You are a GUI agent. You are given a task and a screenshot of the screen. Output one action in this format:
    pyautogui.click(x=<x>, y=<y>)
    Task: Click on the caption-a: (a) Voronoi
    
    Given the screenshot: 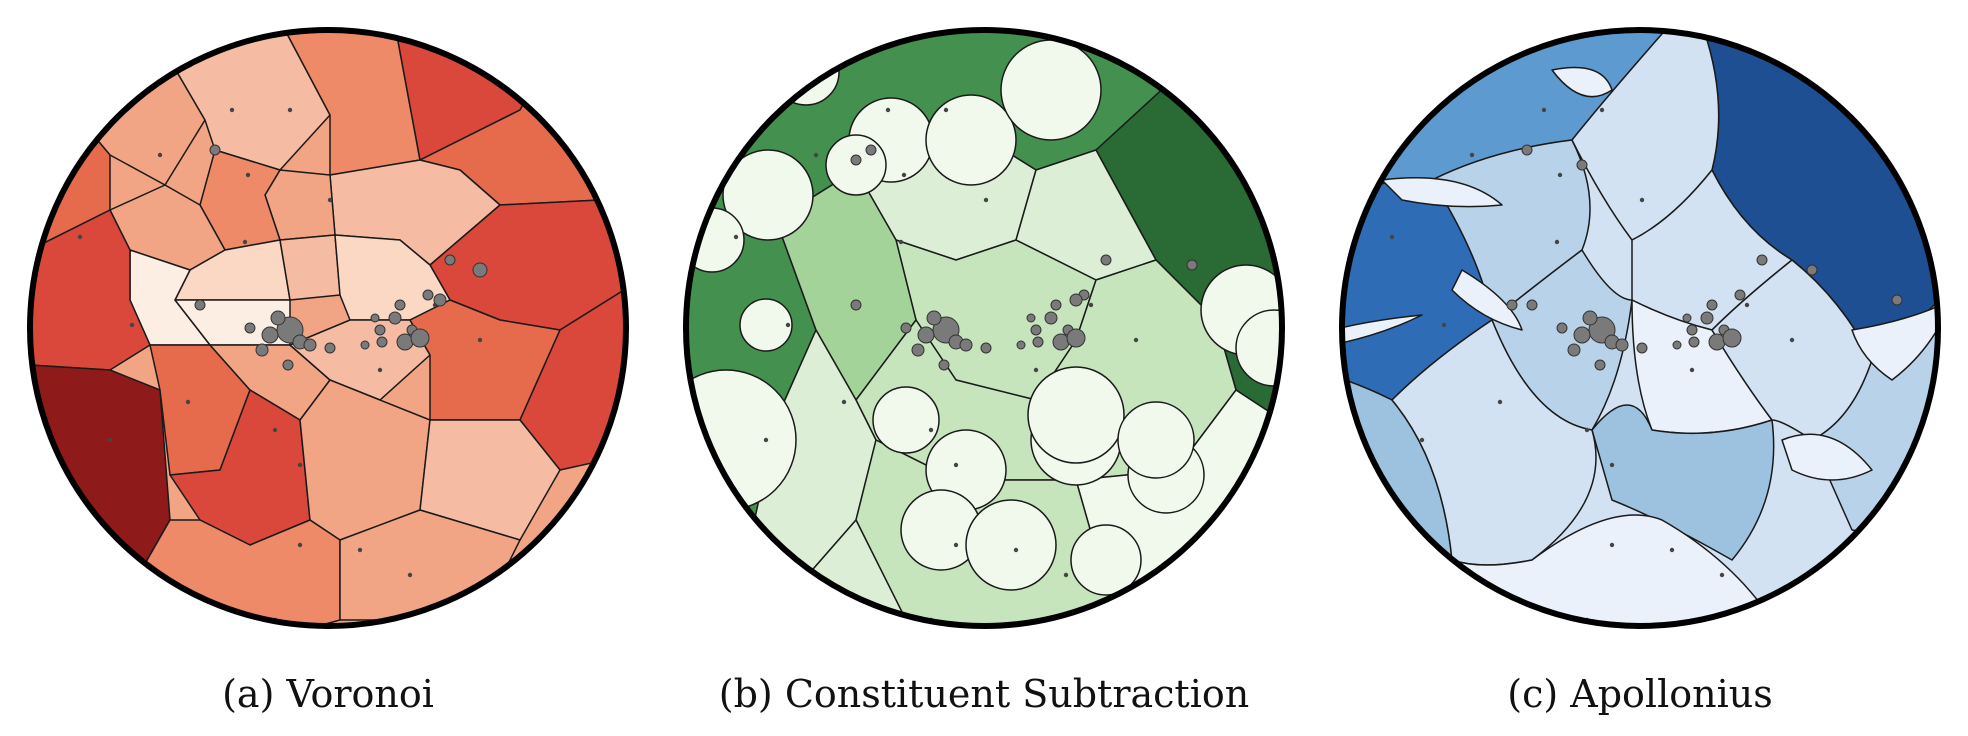 What is the action you would take?
    pyautogui.click(x=328, y=694)
    